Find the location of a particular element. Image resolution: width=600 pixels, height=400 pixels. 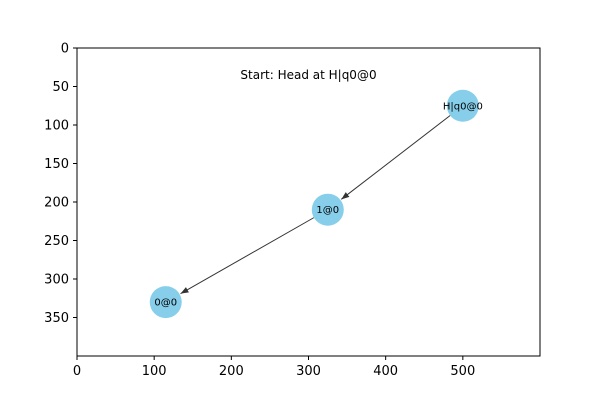

y-tick-label: 250 is located at coordinates (56, 241).